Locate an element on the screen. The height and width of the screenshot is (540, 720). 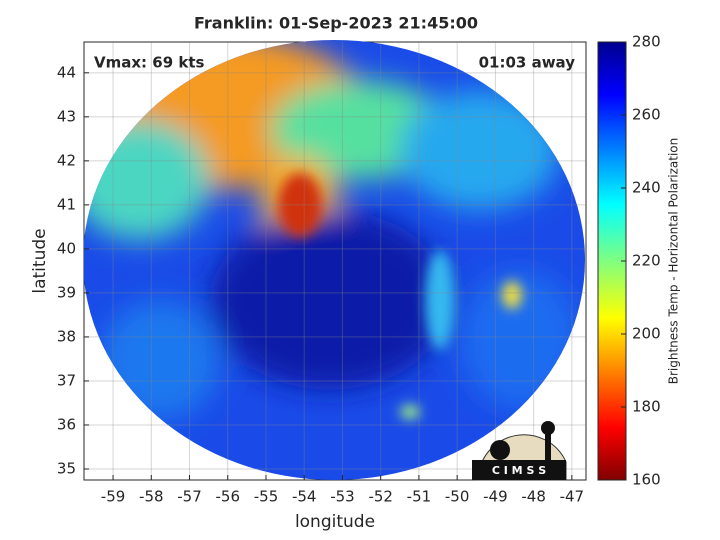
y-axis-label: latitude is located at coordinates (40, 260).